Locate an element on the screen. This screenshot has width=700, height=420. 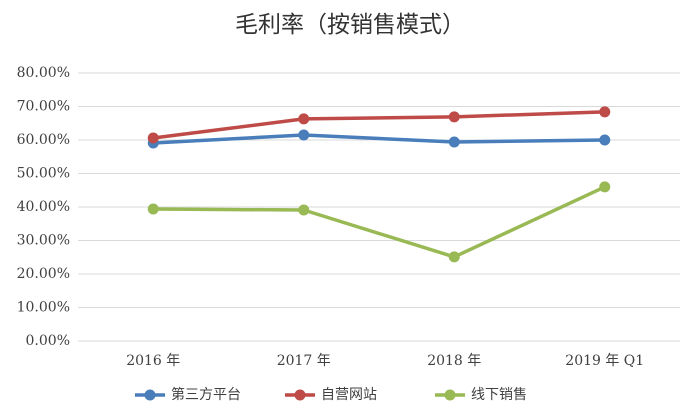
y-tick-label: 10.00% is located at coordinates (43, 308).